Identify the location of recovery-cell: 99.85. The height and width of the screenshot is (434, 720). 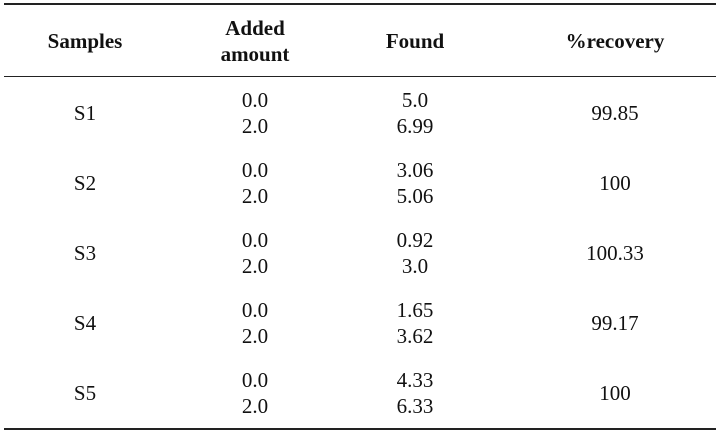
(615, 113).